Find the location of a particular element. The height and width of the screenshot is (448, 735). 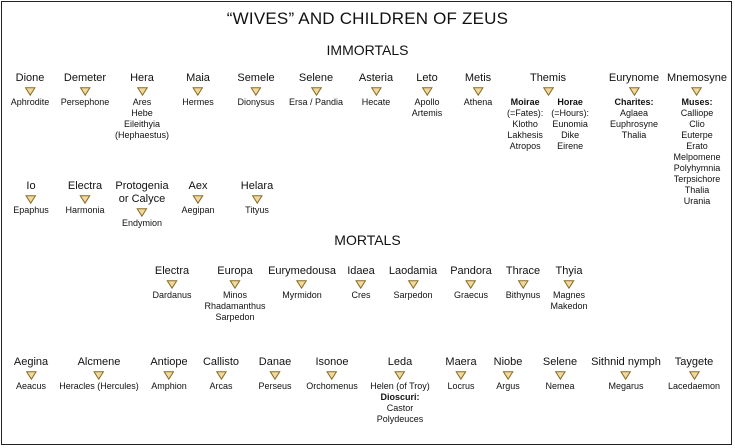

lineage-entry: Eurymedousa Myrmidon is located at coordinates (302, 283).